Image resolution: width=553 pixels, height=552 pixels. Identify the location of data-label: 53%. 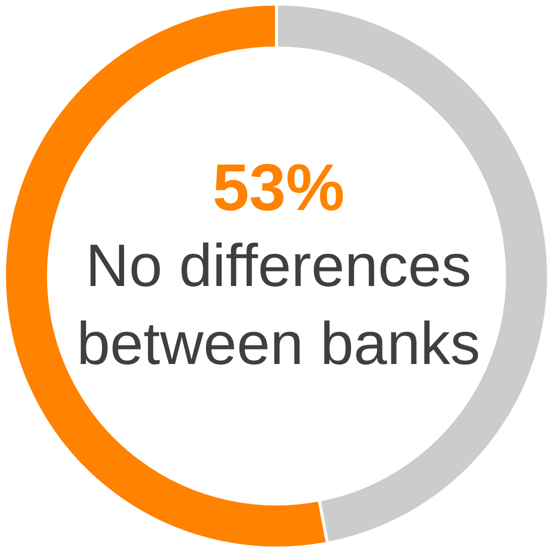
(278, 187).